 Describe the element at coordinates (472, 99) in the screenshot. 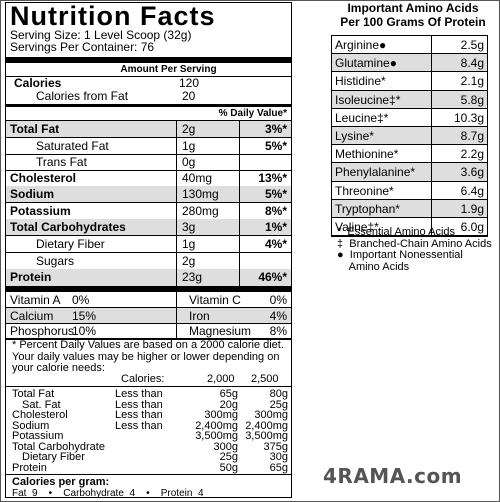

I see `amino-value: 5.8g` at that location.